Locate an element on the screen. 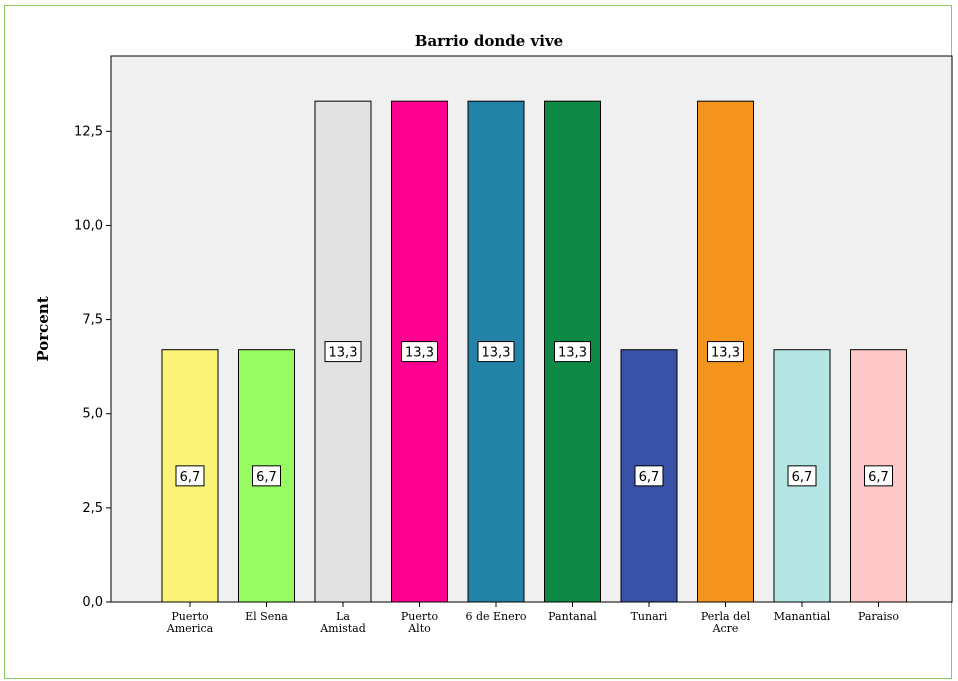 The height and width of the screenshot is (681, 958). y-tick-label: 10,0 is located at coordinates (88, 225).